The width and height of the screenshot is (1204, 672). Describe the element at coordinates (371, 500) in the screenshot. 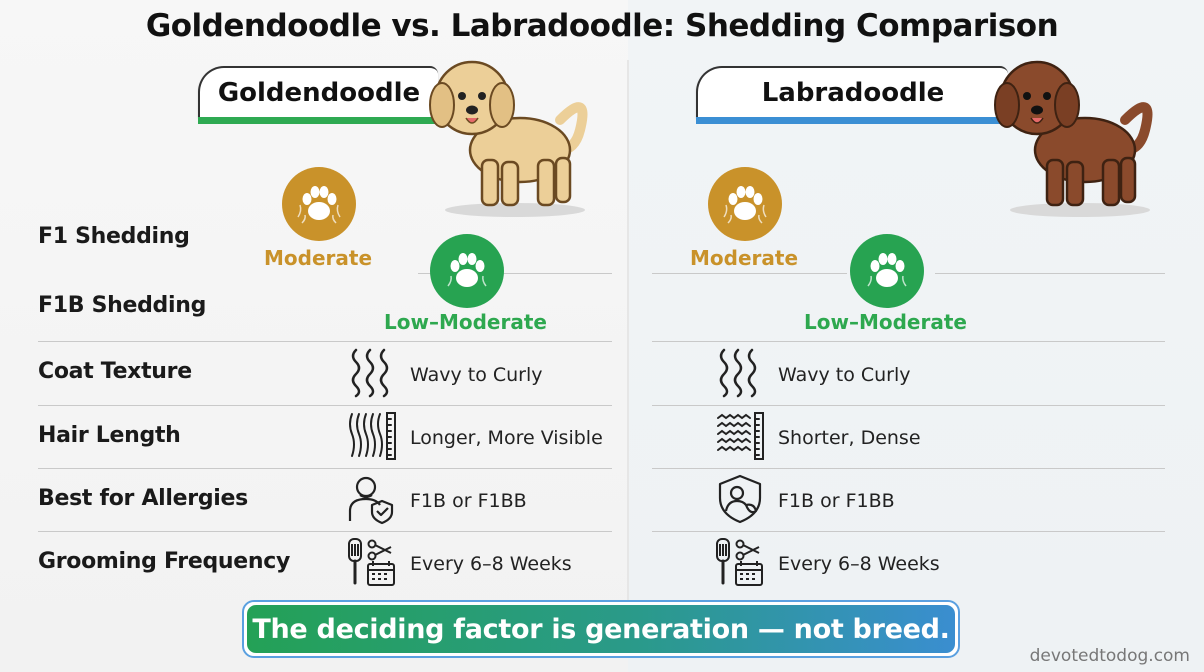

I see `person-shield-icon` at that location.